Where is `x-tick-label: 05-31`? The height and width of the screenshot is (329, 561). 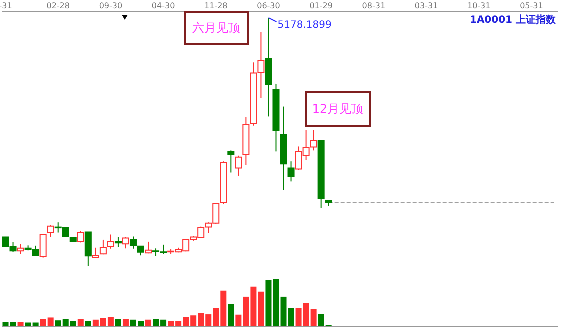
x-tick-label: 05-31 is located at coordinates (532, 6).